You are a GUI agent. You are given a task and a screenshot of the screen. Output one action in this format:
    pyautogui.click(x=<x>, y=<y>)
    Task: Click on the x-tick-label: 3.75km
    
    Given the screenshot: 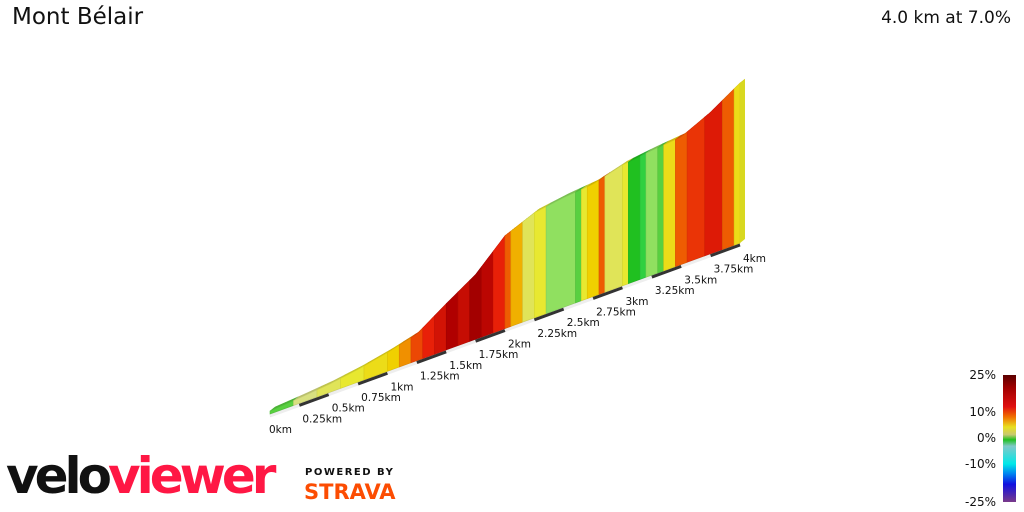 What is the action you would take?
    pyautogui.click(x=734, y=270)
    